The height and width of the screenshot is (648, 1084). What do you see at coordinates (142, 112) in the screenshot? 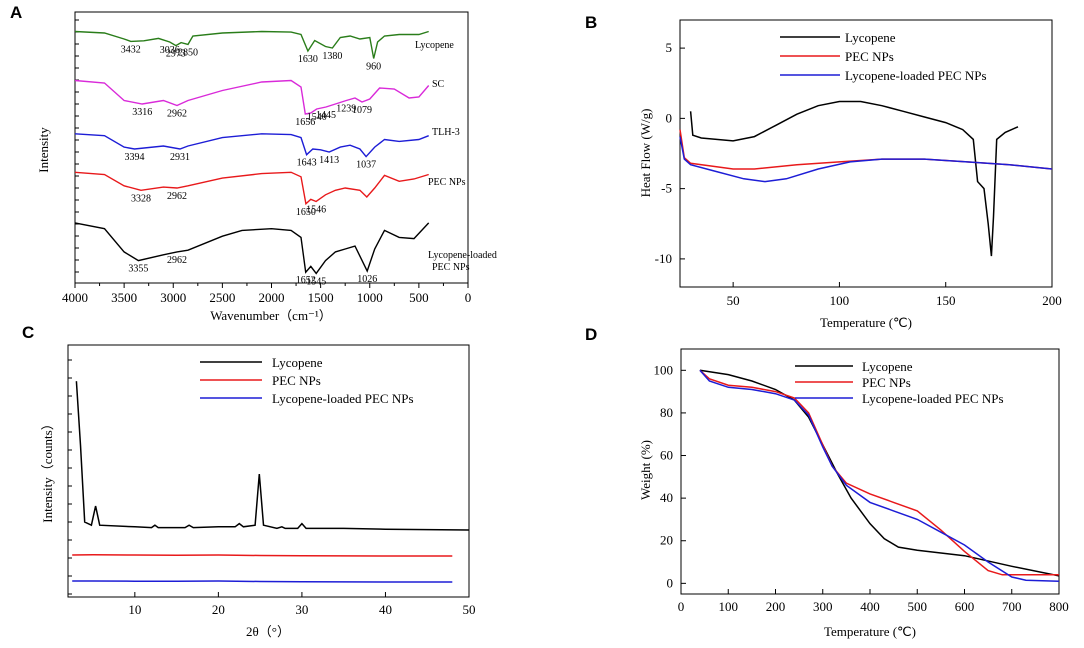
I see `panel-a-peak-label: 3316` at bounding box center [142, 112].